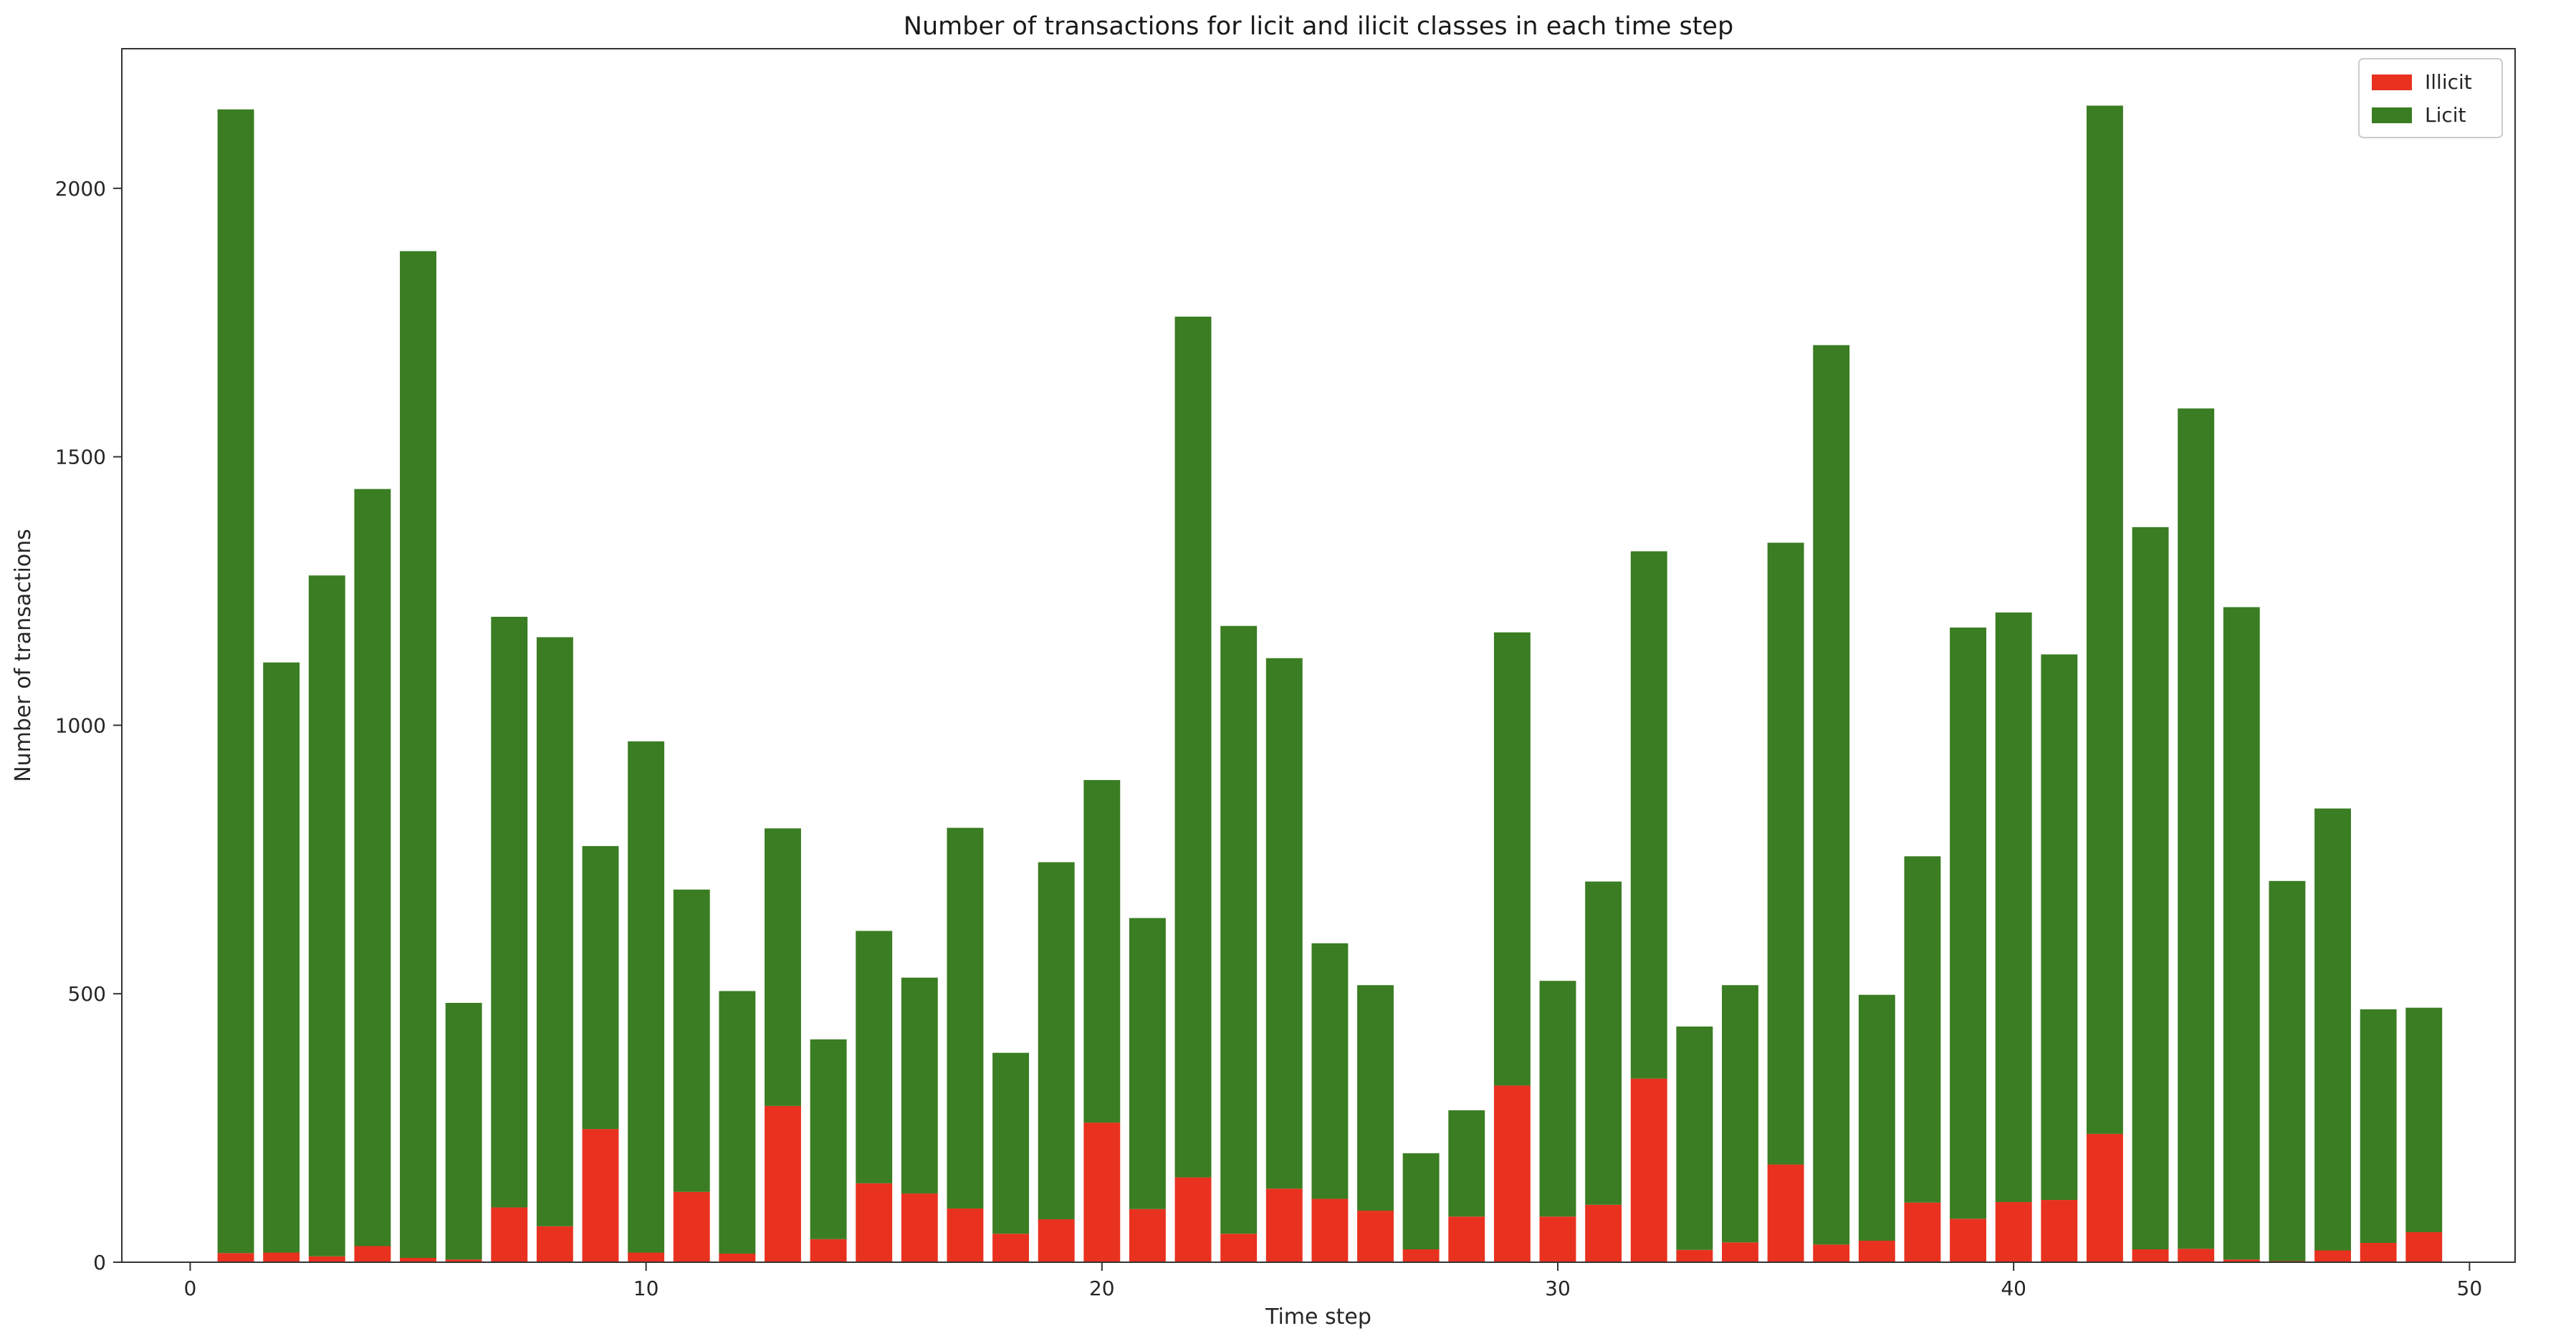 This screenshot has width=2576, height=1336. What do you see at coordinates (80, 189) in the screenshot?
I see `y-tick-label: 2000` at bounding box center [80, 189].